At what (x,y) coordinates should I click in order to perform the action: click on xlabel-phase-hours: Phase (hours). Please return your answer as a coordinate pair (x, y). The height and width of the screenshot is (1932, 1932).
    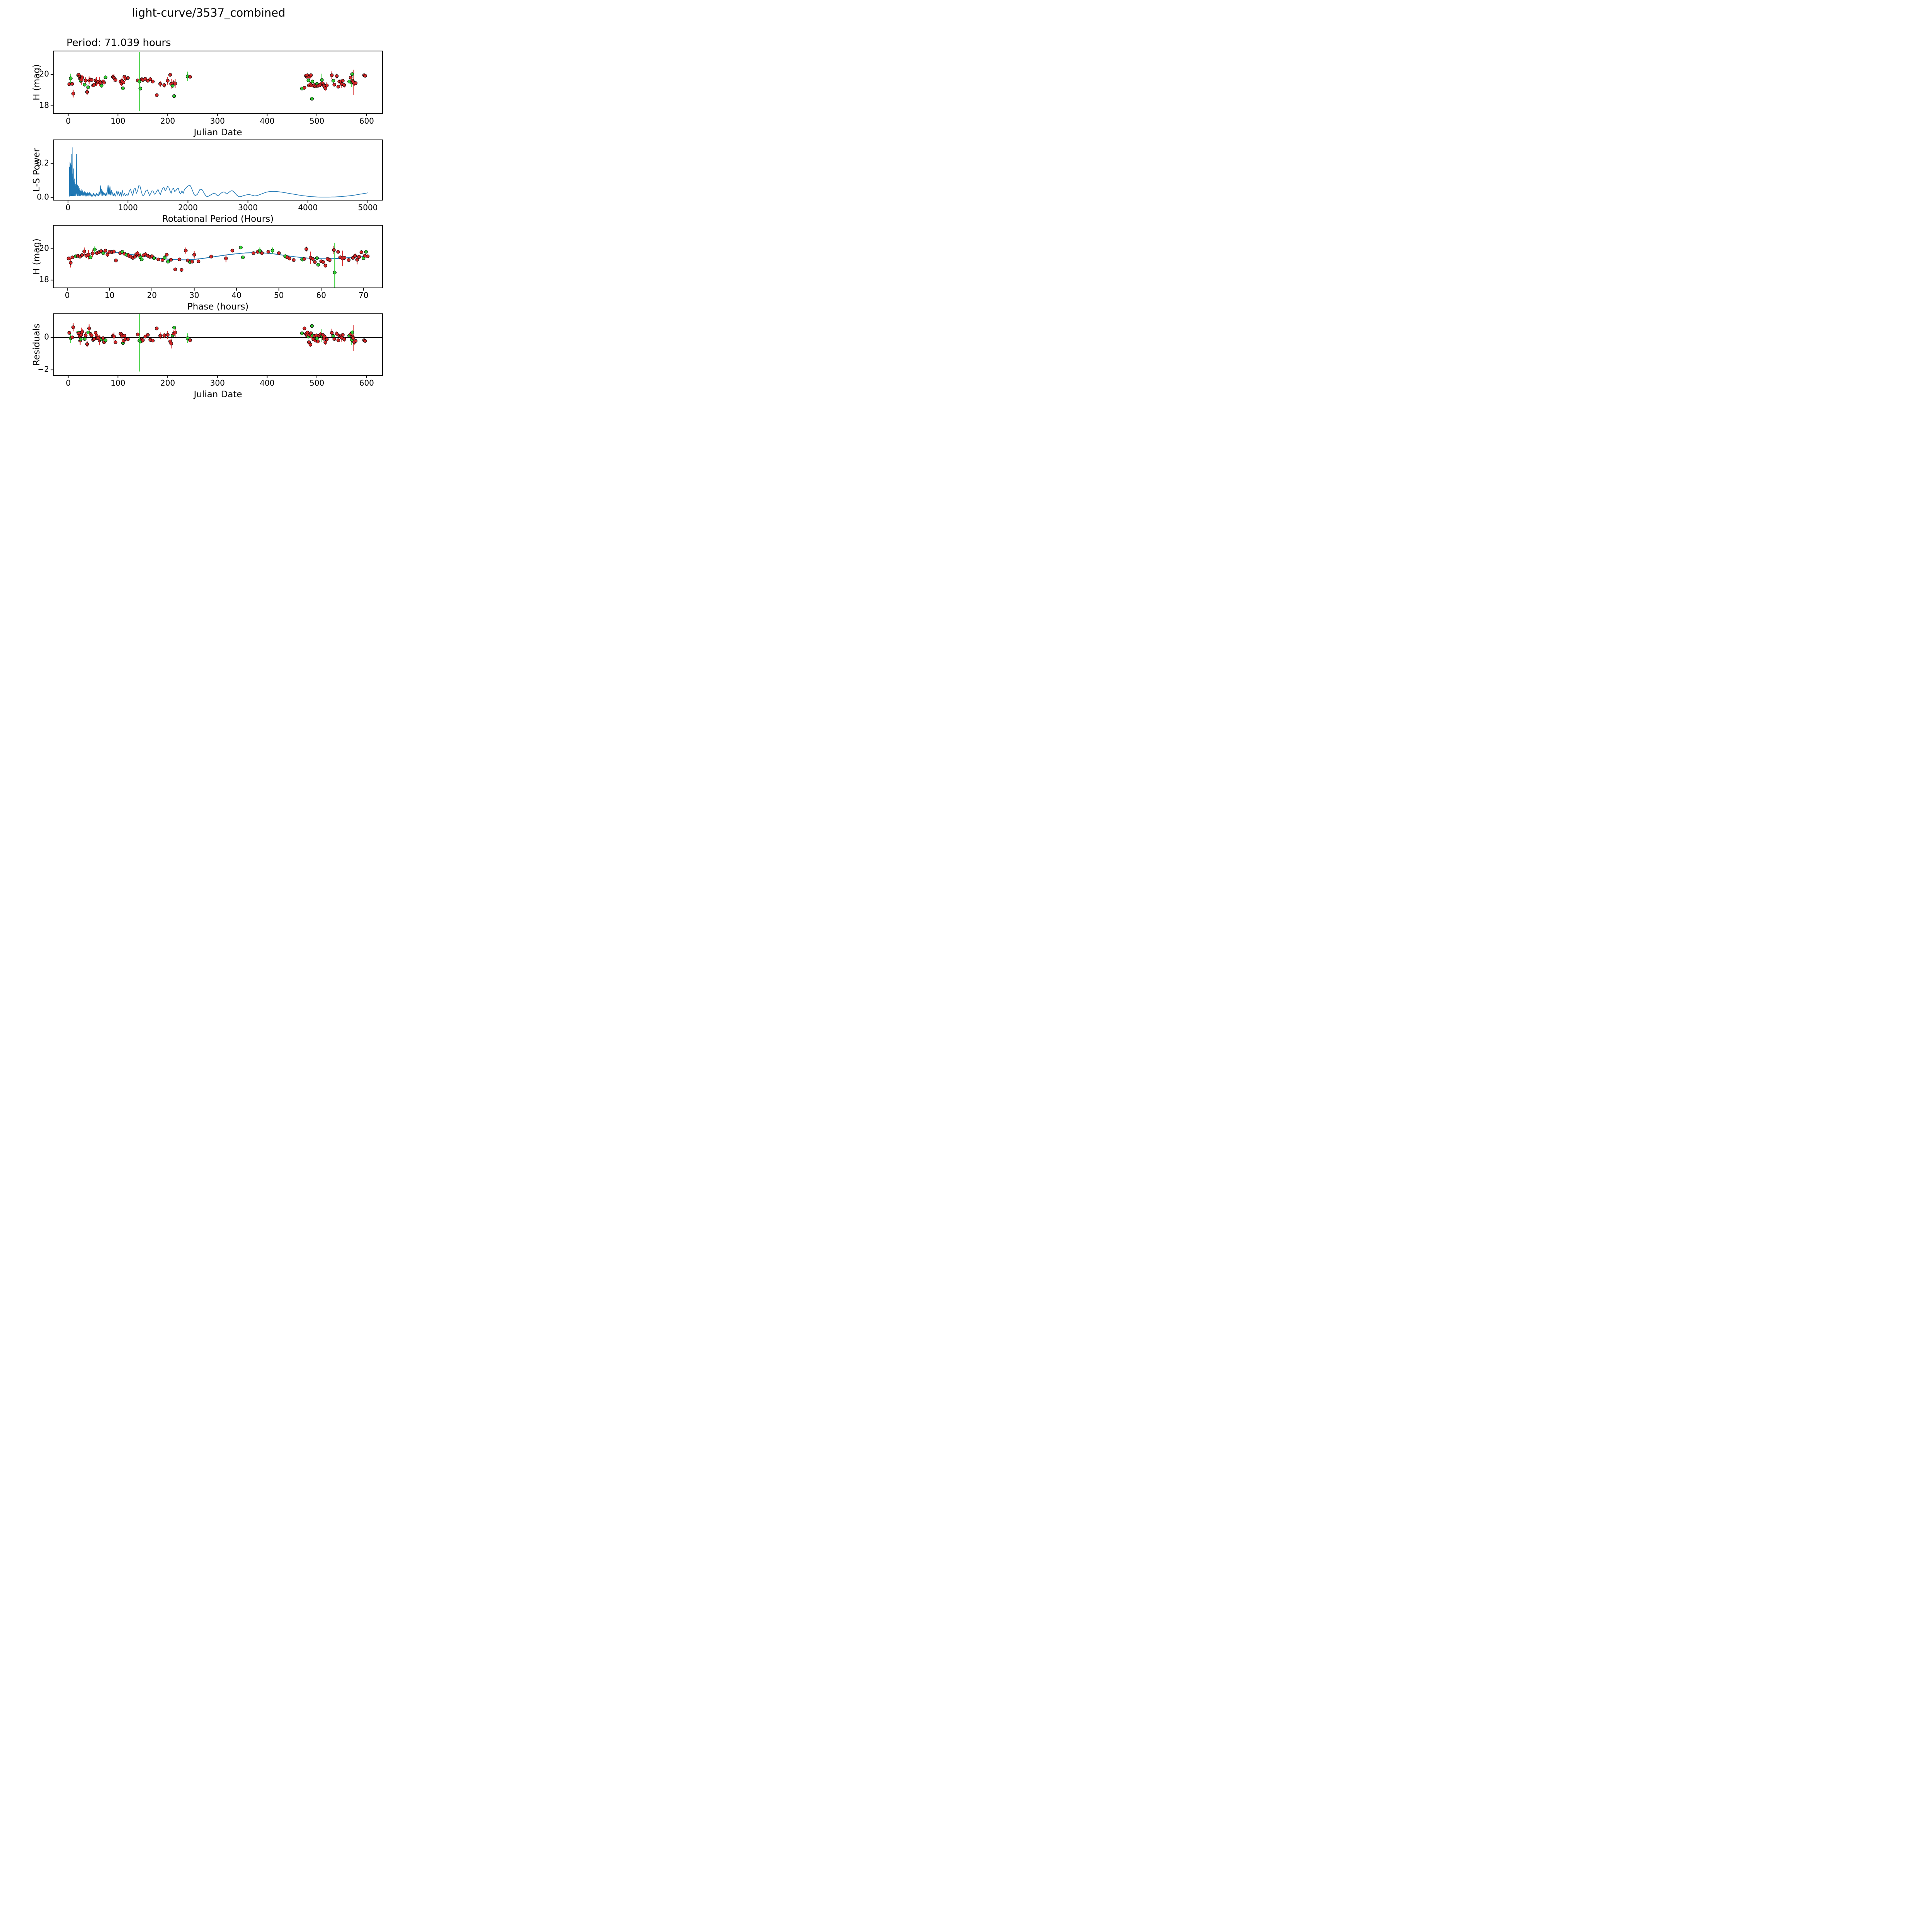
    Looking at the image, I should click on (218, 307).